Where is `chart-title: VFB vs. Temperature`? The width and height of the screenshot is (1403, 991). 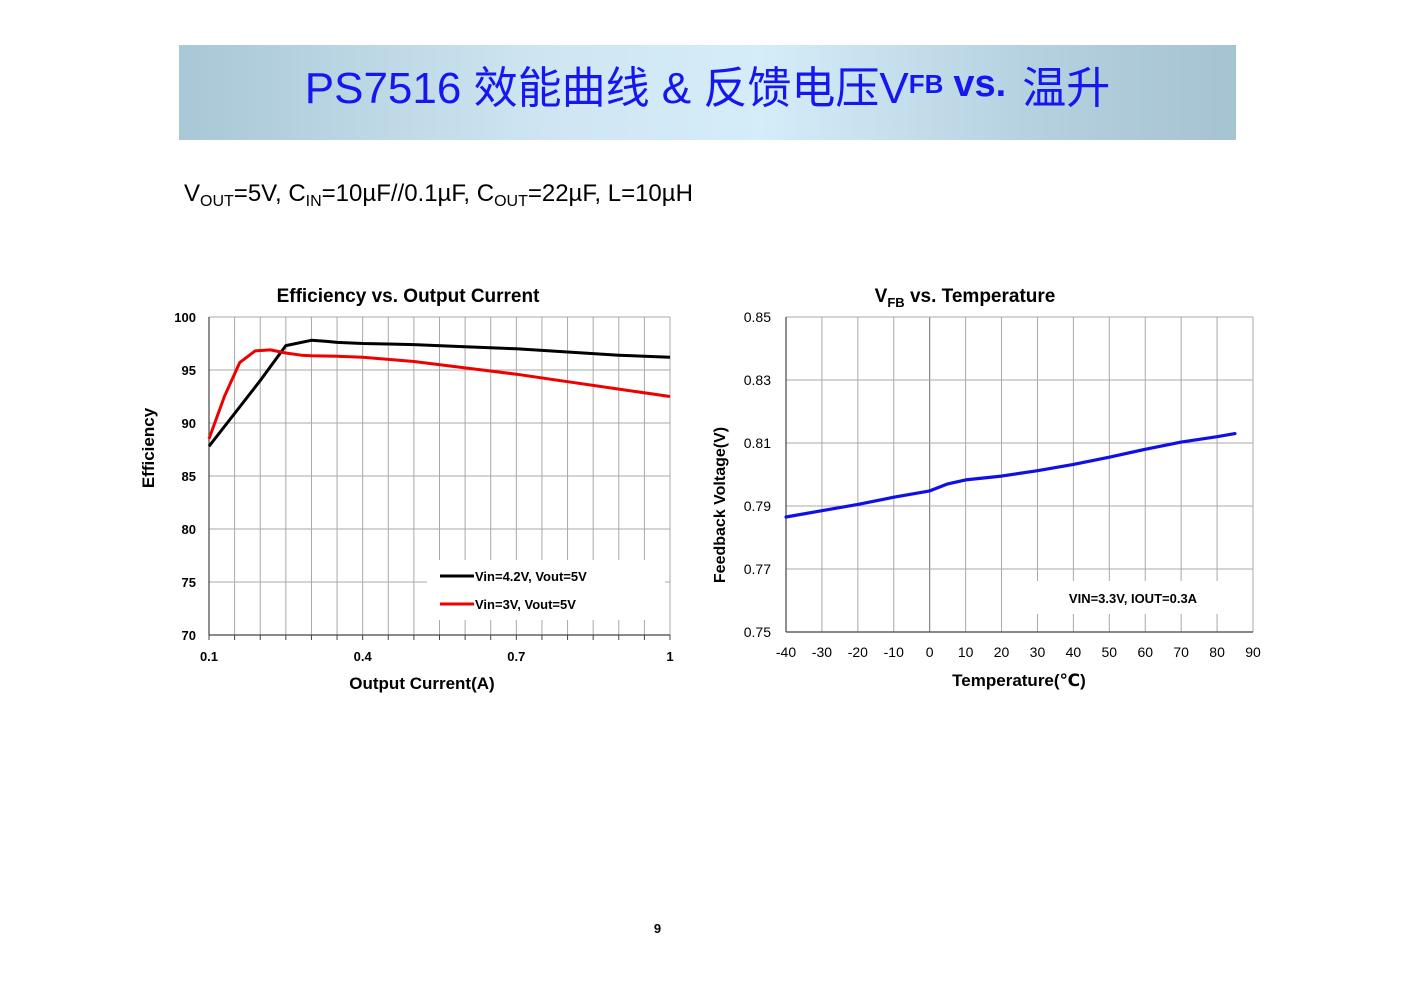
chart-title: VFB vs. Temperature is located at coordinates (965, 298).